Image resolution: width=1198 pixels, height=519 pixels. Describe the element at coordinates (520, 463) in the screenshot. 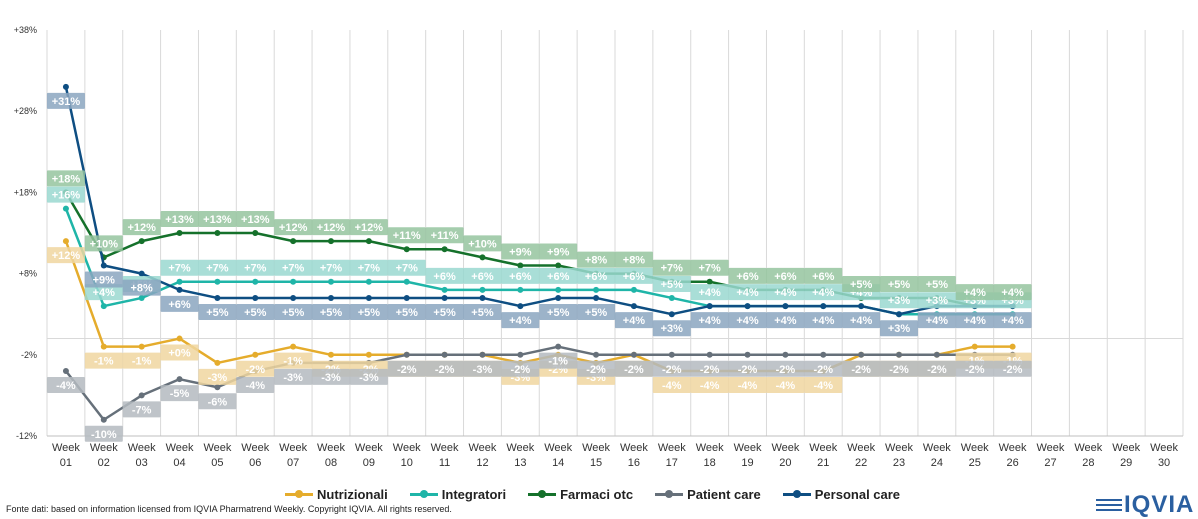

I see `x-tick-label: 13` at that location.